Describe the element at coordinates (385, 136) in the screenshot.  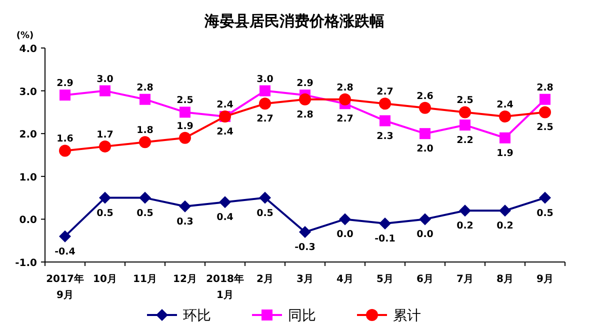
I see `data-label: 2.3` at that location.